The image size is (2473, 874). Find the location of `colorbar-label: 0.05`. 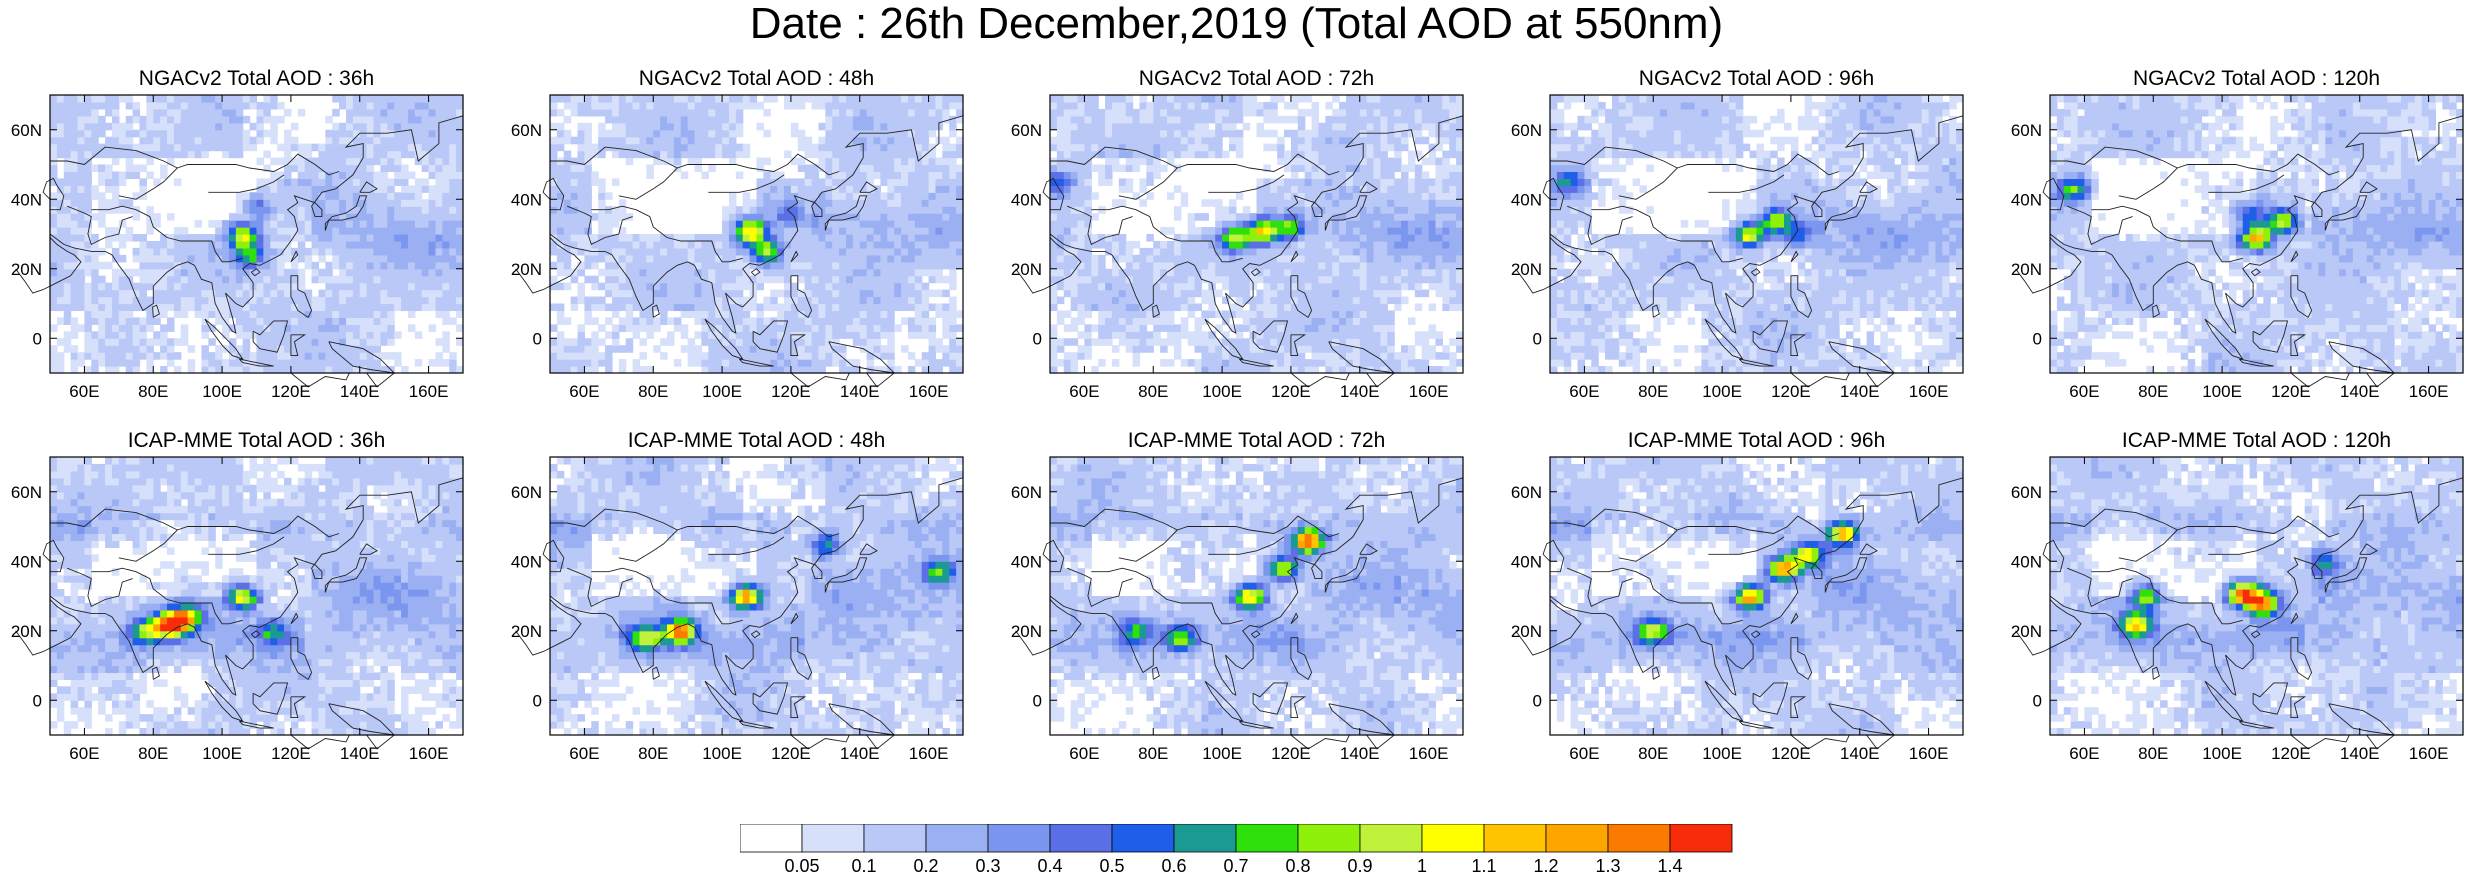

colorbar-label: 0.05 is located at coordinates (801, 865).